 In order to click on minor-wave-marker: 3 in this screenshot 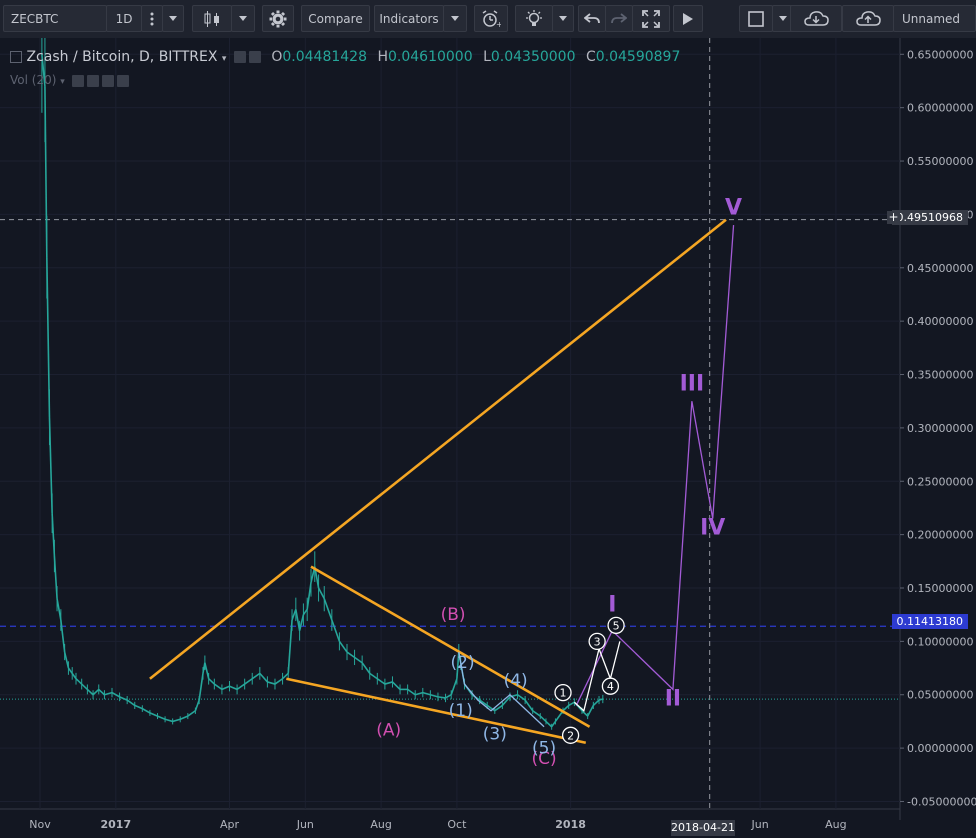, I will do `click(597, 641)`.